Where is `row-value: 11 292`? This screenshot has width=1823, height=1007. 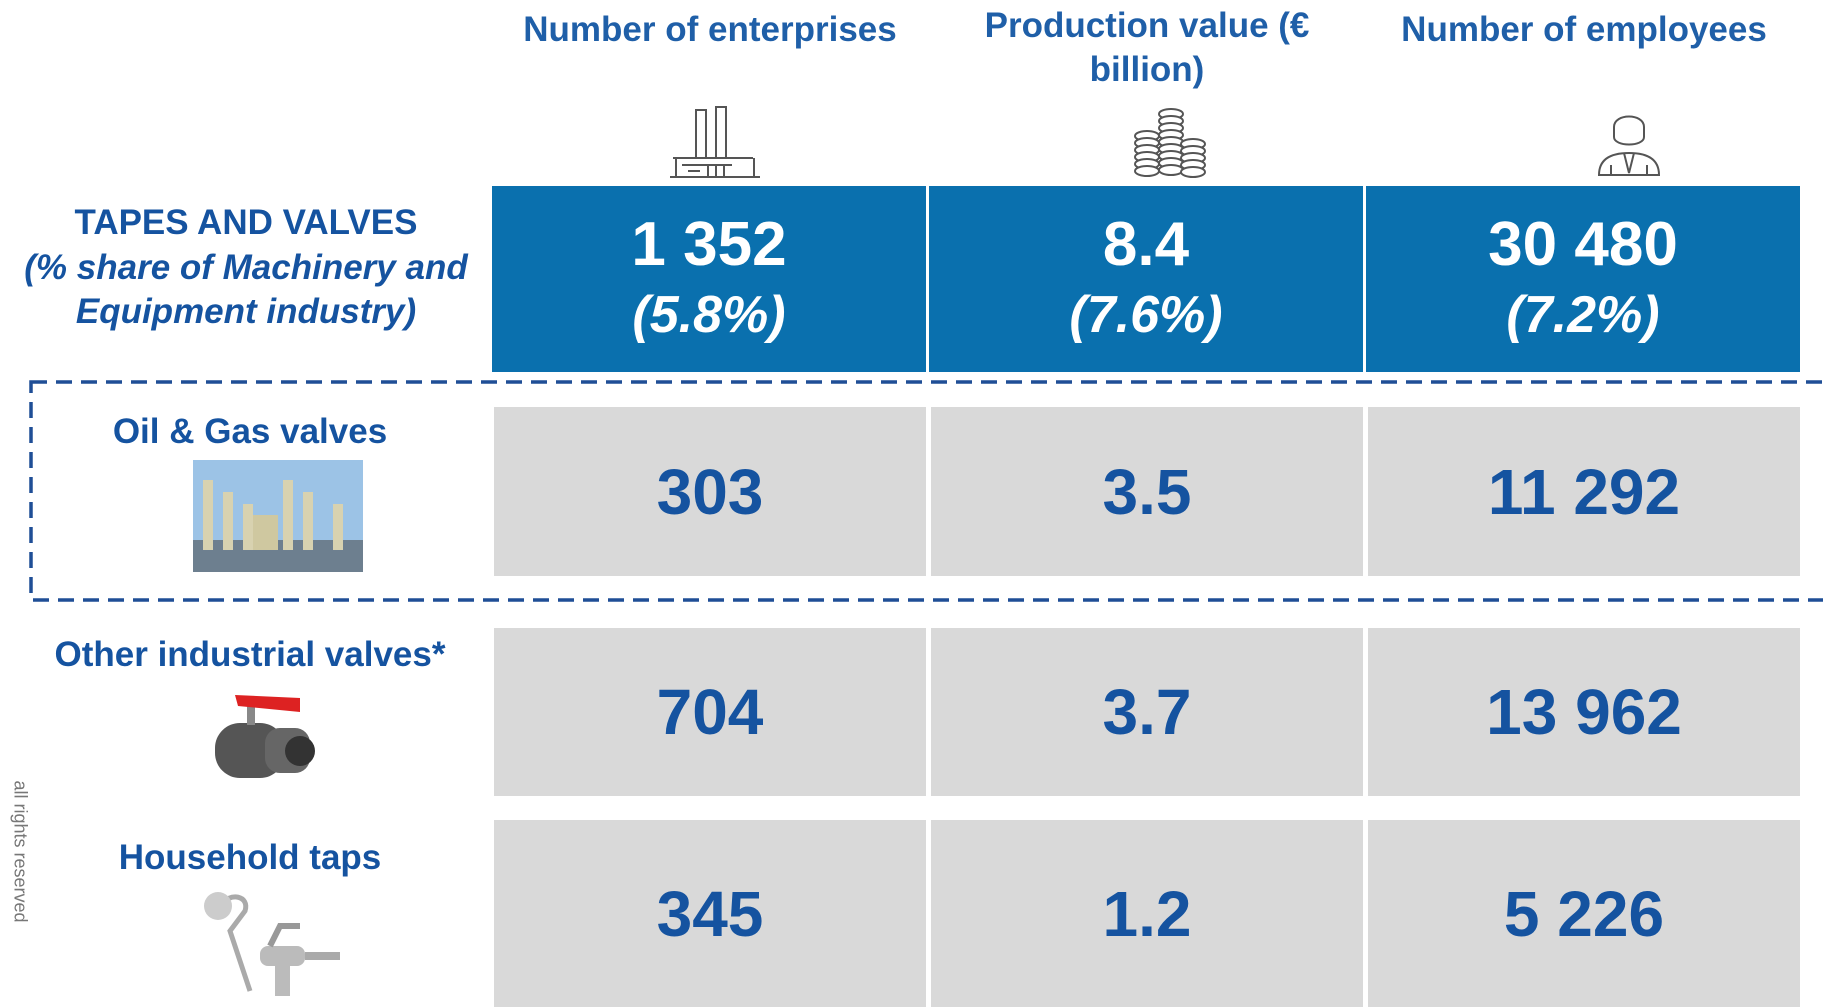
row-value: 11 292 is located at coordinates (1584, 491).